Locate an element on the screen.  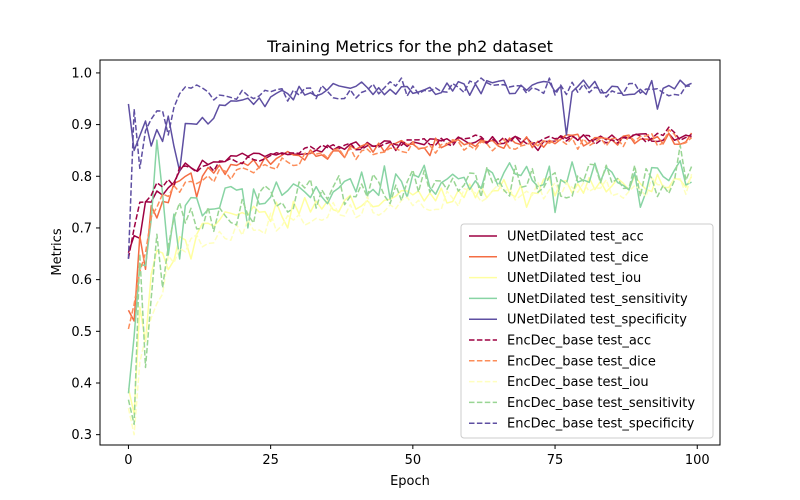
y-tick-label: 0.6 is located at coordinates (81, 280).